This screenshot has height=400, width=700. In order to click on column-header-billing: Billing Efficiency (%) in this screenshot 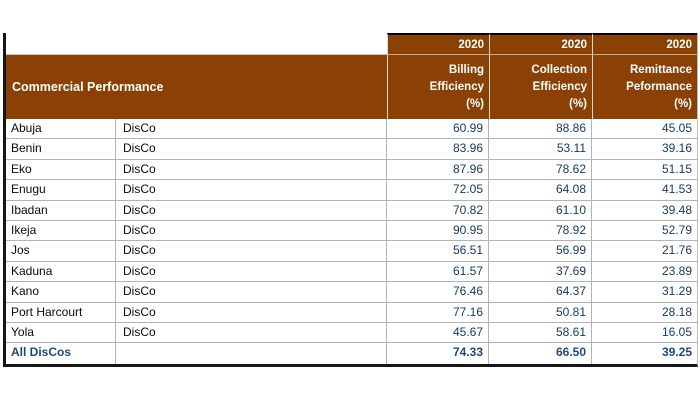, I will do `click(438, 87)`.